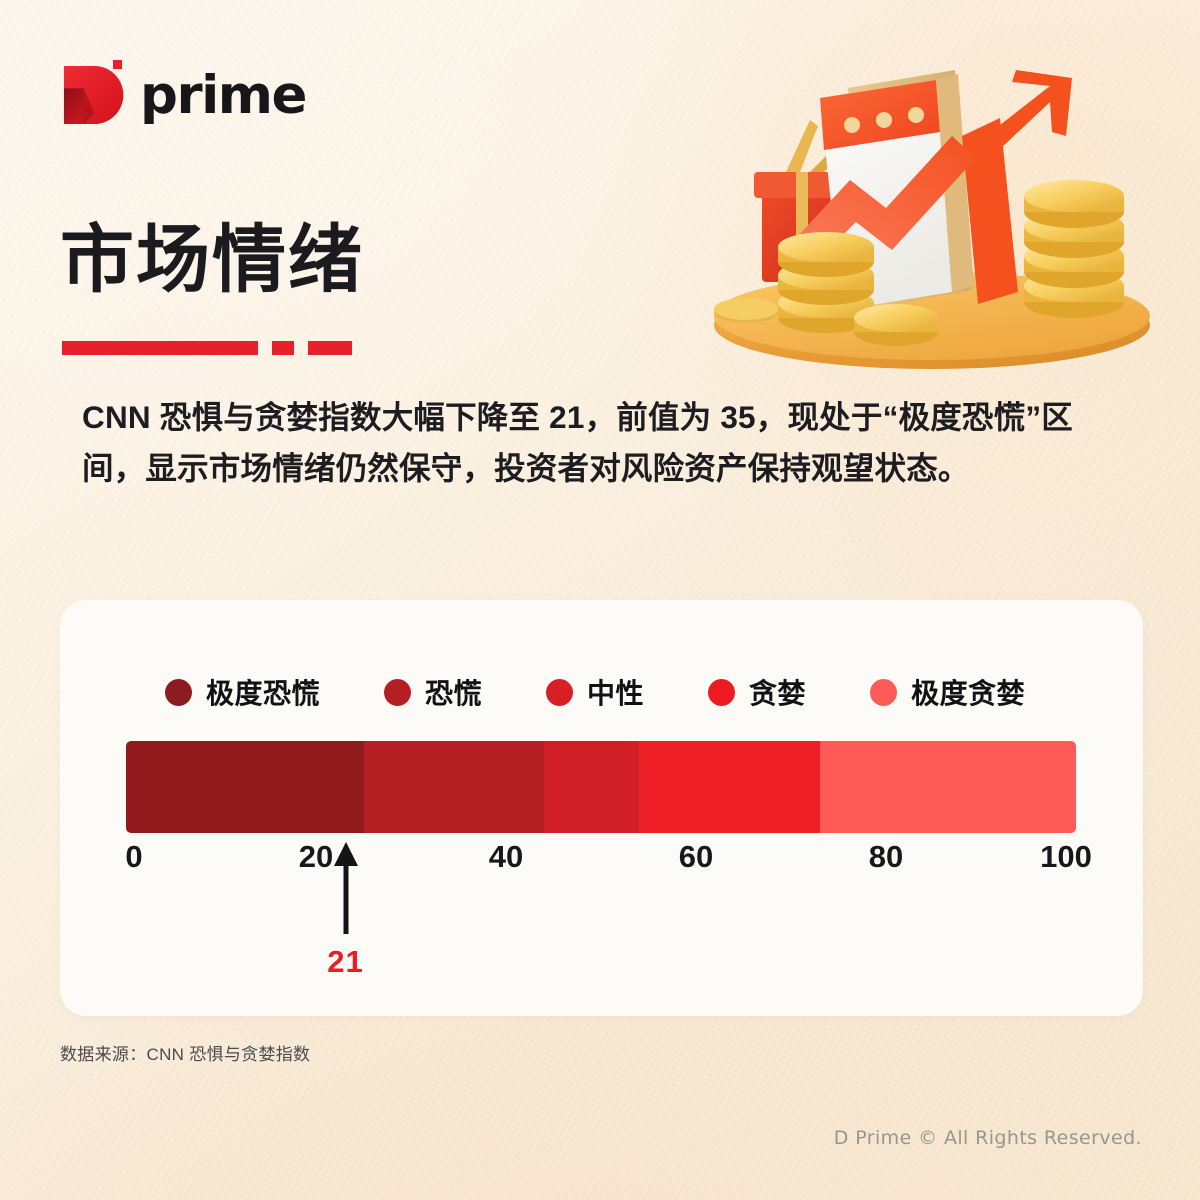  Describe the element at coordinates (345, 888) in the screenshot. I see `marker-arrow-icon` at that location.